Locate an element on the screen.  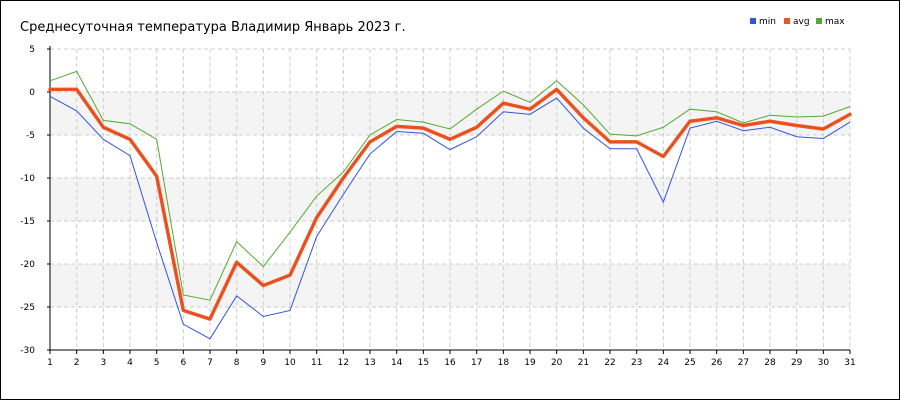
x-tick-label: 5 is located at coordinates (157, 363).